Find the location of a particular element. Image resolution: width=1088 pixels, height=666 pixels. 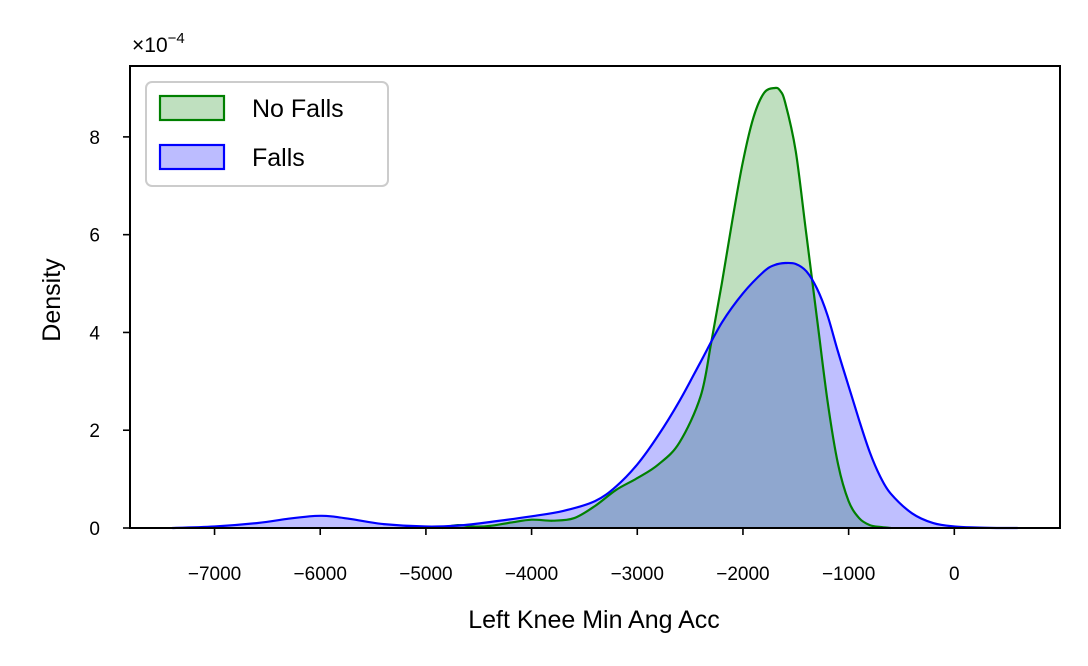

x-axis-label: Left Knee Min Ang Acc is located at coordinates (594, 620).